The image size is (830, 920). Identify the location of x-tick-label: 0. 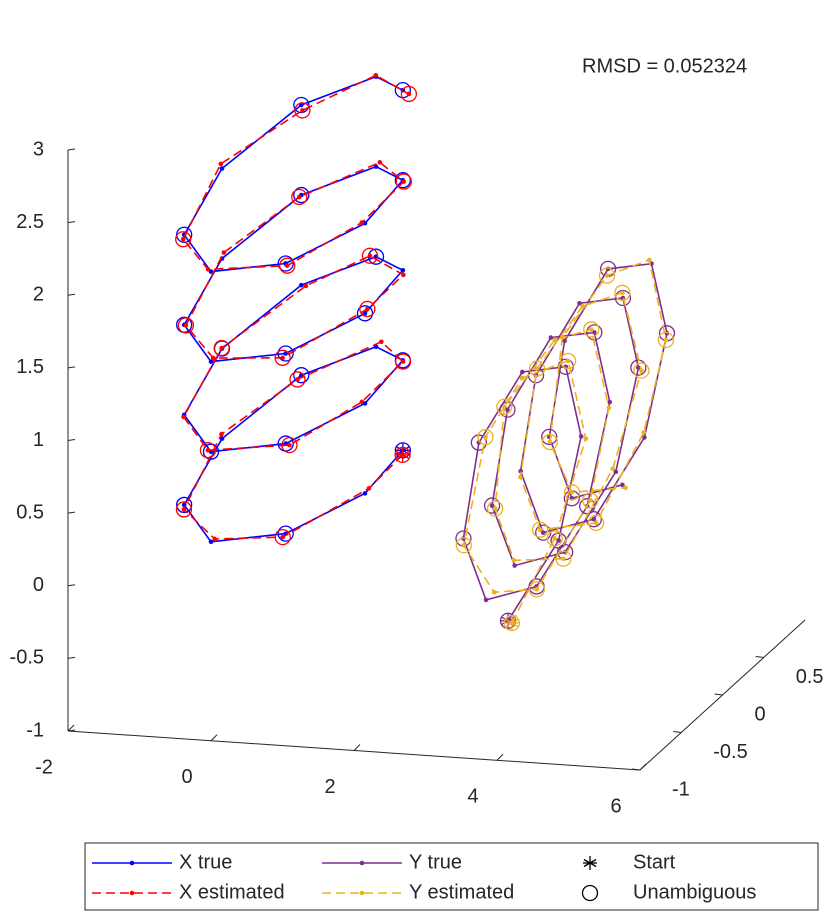
(186, 777).